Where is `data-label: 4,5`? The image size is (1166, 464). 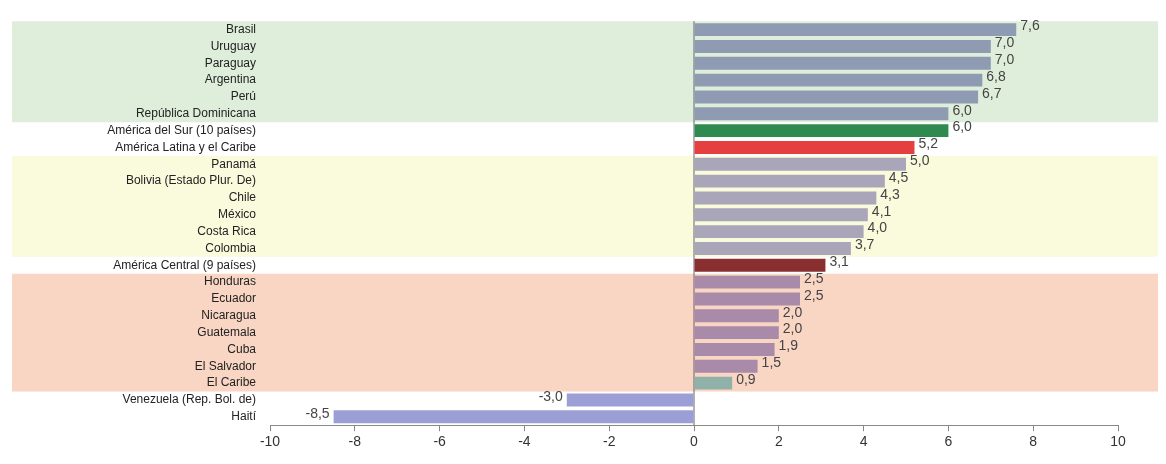
data-label: 4,5 is located at coordinates (898, 176).